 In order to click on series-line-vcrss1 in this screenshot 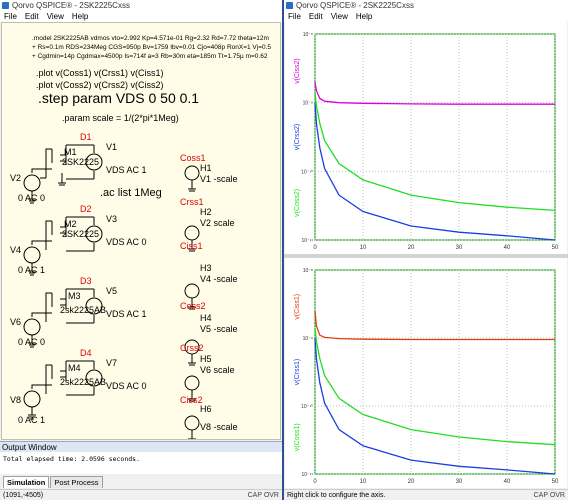, I will do `click(435, 406)`.